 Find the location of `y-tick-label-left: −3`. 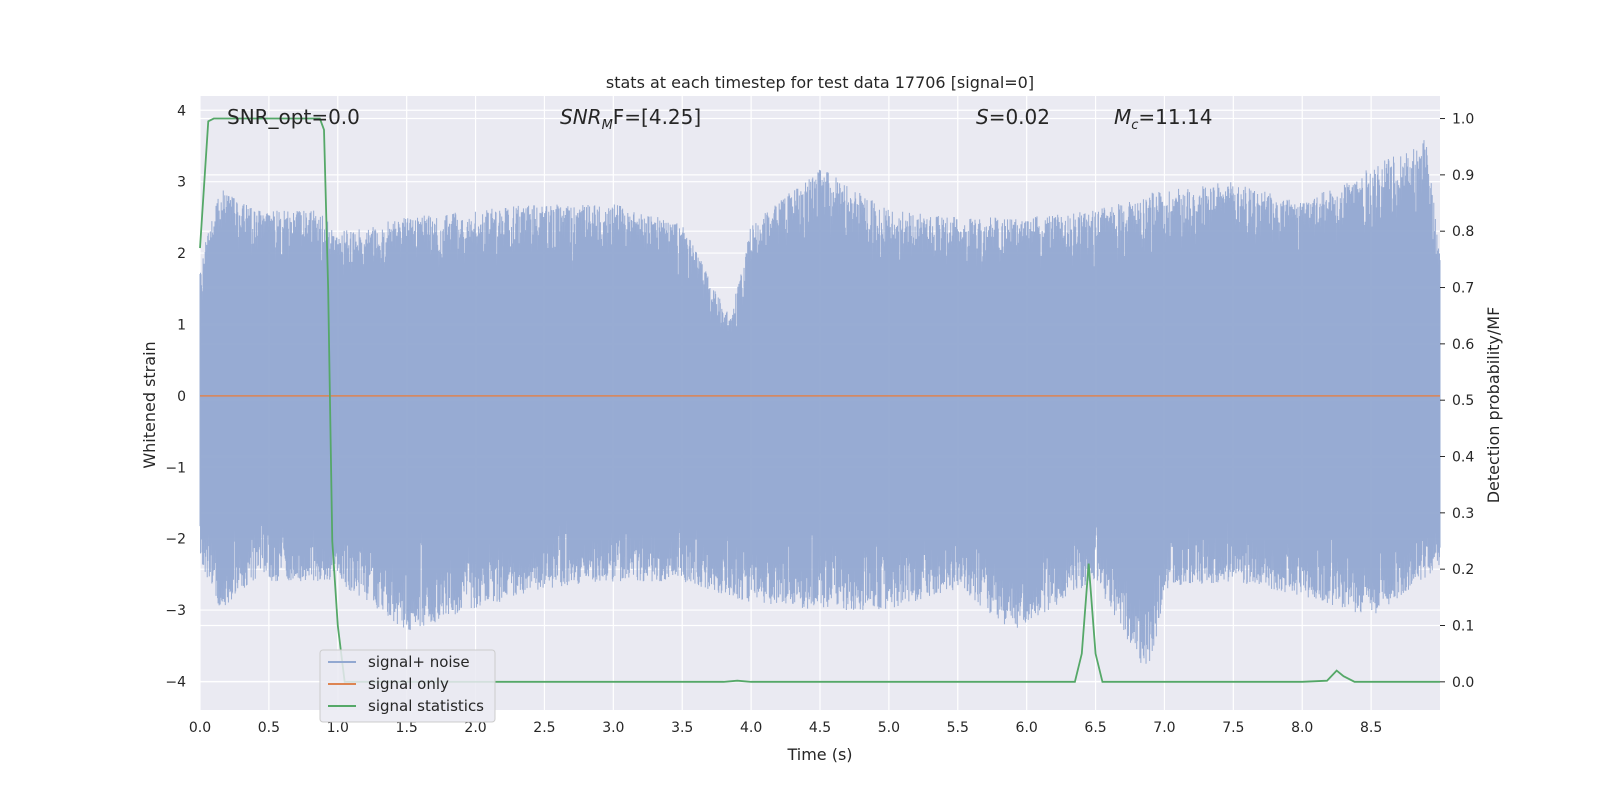

y-tick-label-left: −3 is located at coordinates (175, 611).